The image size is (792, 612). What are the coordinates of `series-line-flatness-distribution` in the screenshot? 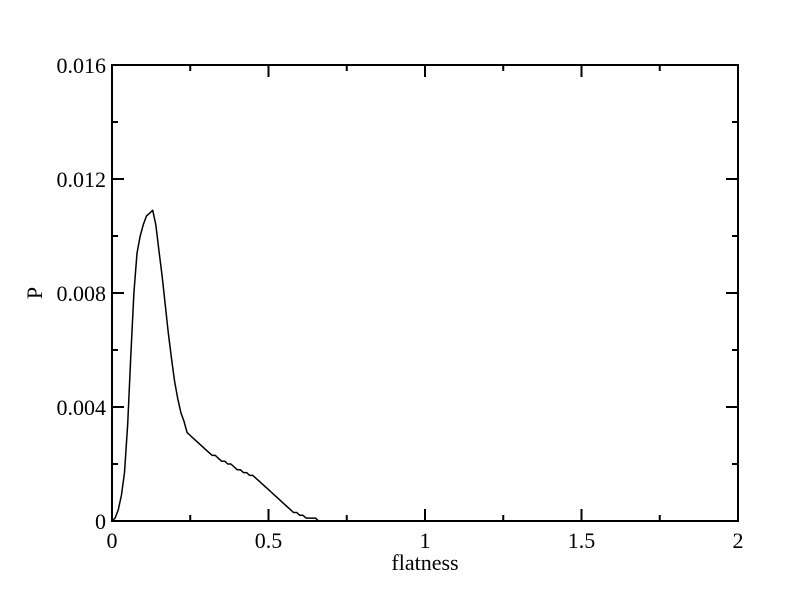 It's located at (224, 365).